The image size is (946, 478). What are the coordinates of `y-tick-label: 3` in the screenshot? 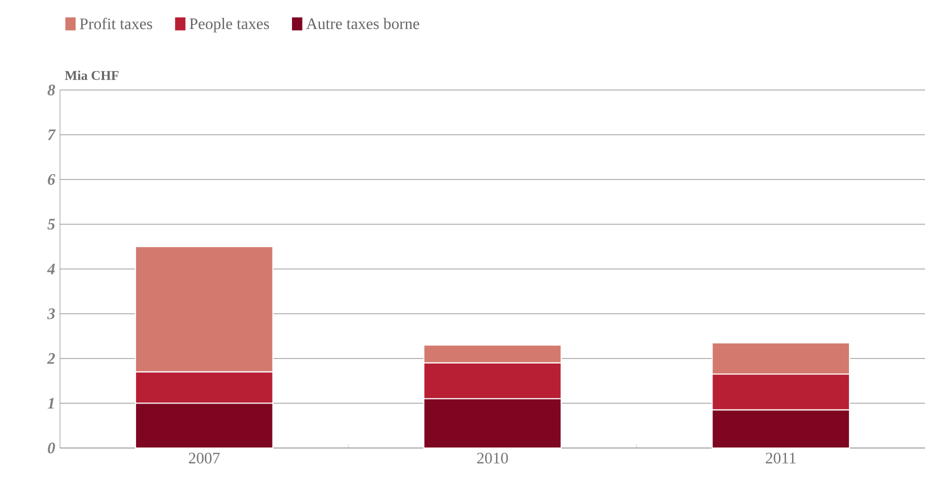 It's located at (51, 314).